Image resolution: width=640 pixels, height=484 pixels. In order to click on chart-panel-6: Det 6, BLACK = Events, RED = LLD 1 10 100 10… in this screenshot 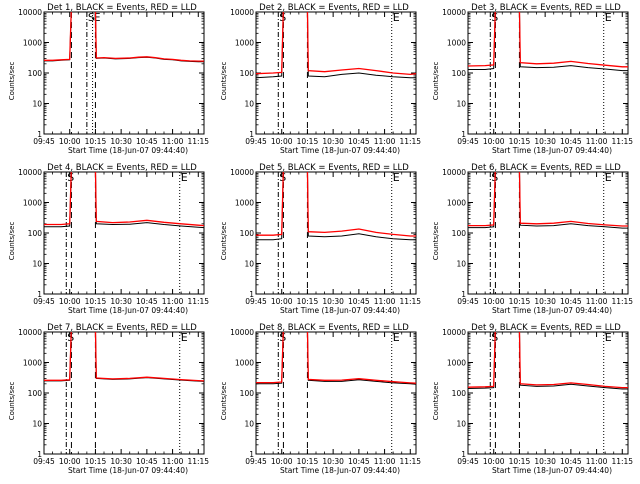, I will do `click(532, 239)`.